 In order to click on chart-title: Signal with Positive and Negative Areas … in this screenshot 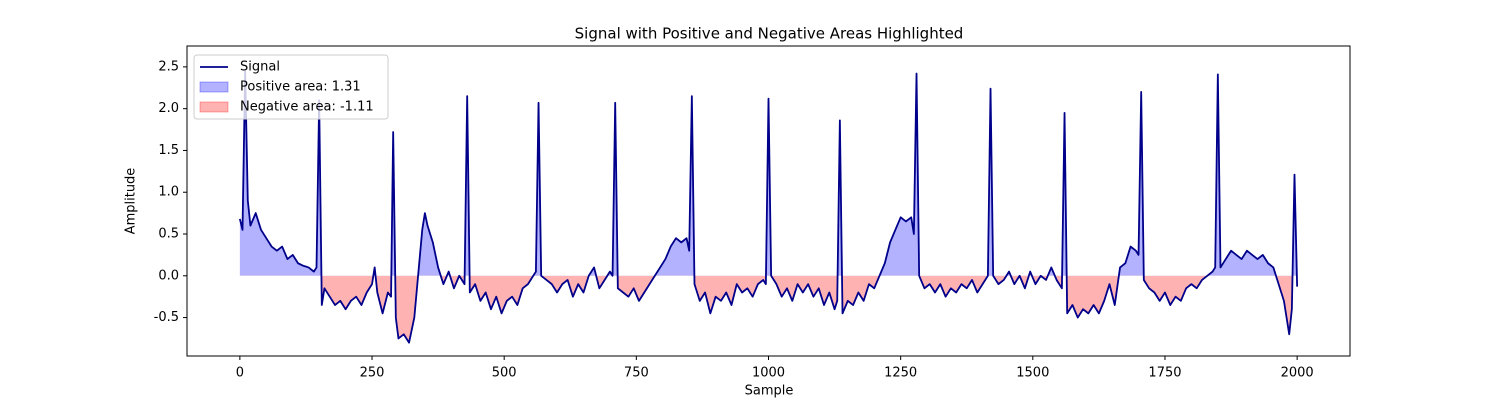, I will do `click(769, 34)`.